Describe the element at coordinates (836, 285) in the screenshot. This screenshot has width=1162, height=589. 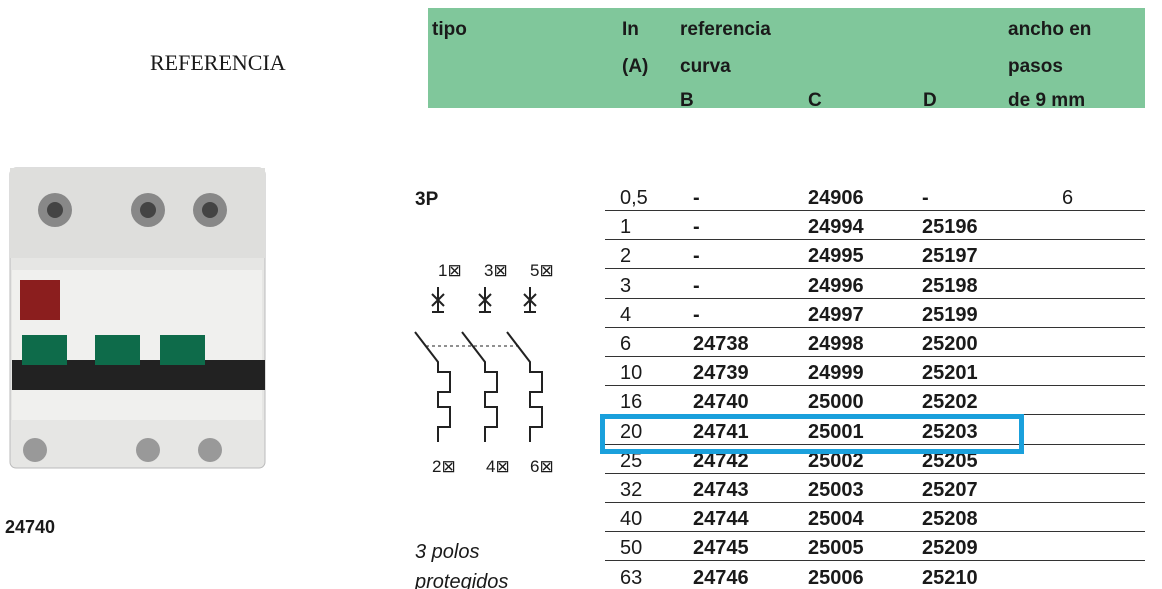
I see `cell-ref: 24996` at that location.